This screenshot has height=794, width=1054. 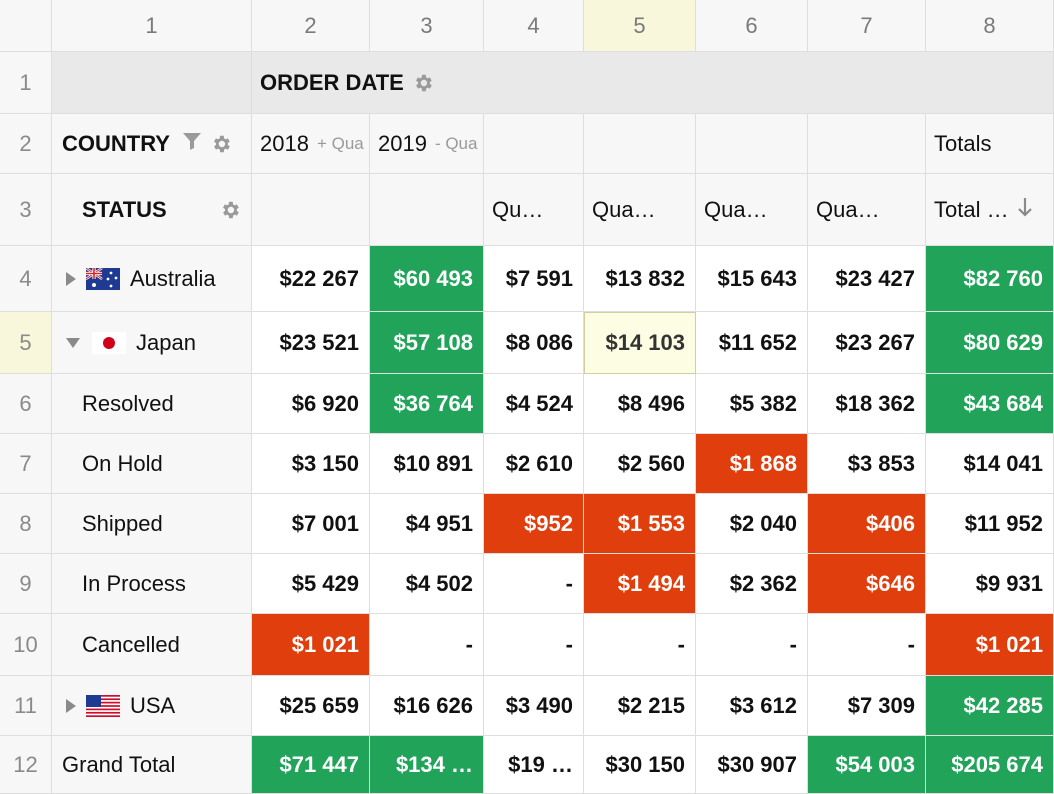 What do you see at coordinates (152, 765) in the screenshot?
I see `row-label: Grand Total` at bounding box center [152, 765].